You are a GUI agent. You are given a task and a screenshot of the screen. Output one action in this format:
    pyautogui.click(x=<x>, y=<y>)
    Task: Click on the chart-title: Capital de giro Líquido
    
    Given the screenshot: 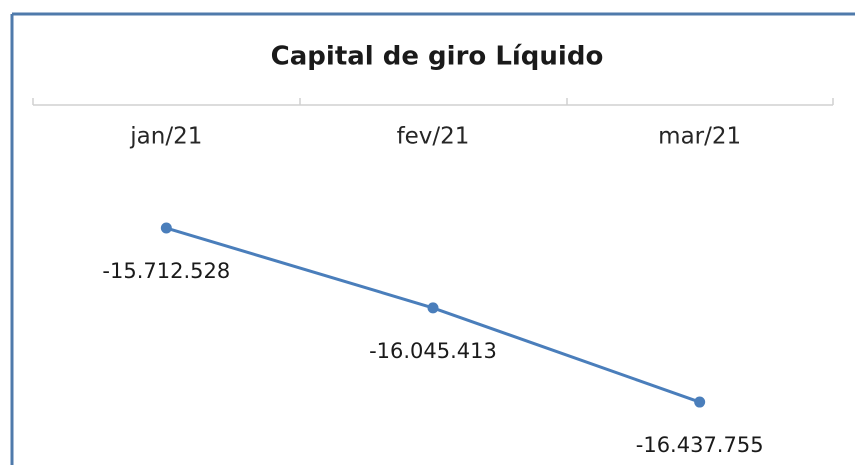 What is the action you would take?
    pyautogui.click(x=437, y=57)
    